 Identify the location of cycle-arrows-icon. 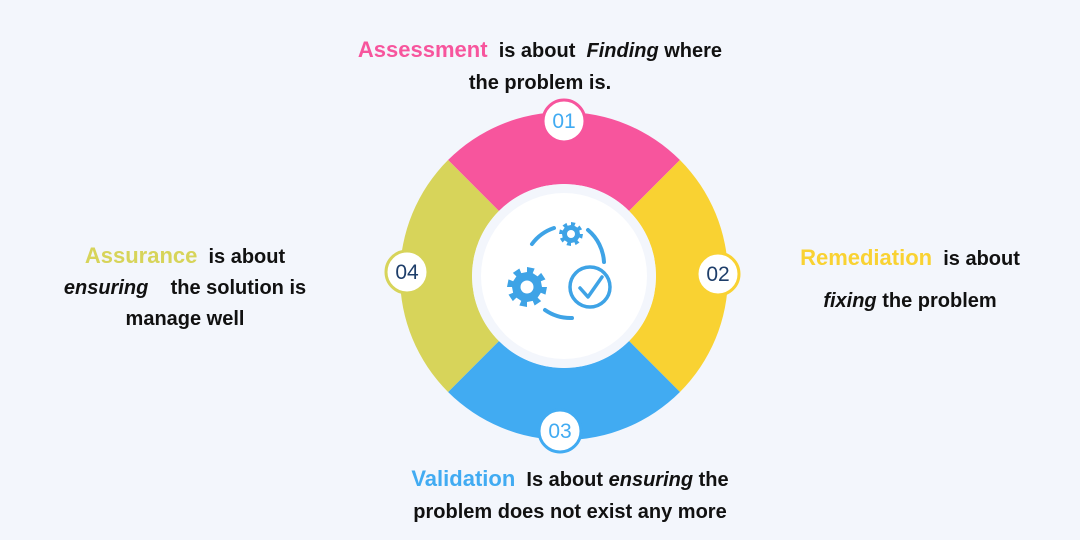
(568, 273).